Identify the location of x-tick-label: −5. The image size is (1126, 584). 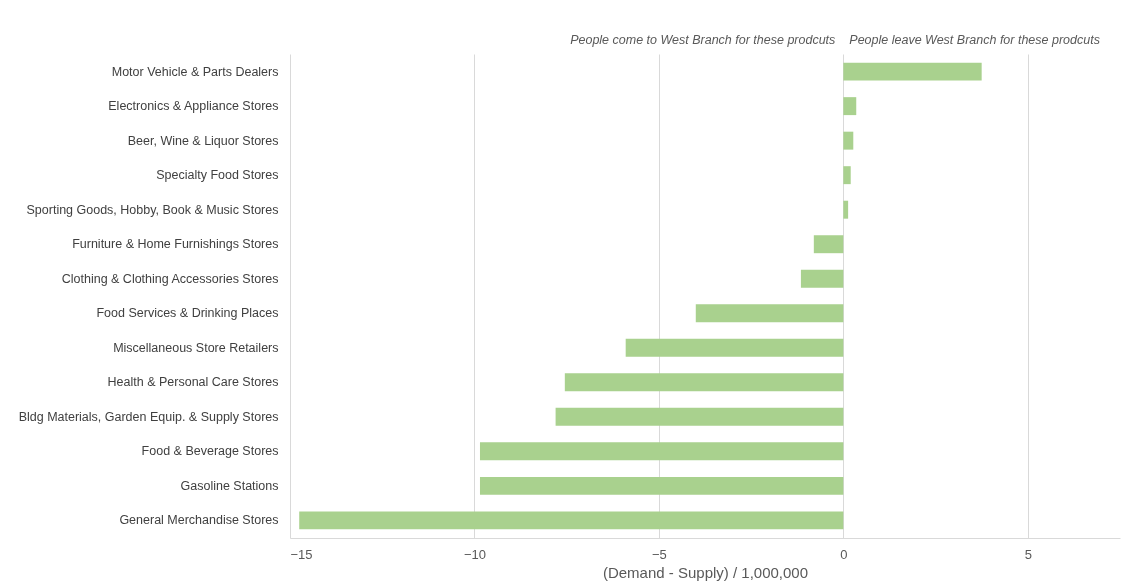
(659, 554).